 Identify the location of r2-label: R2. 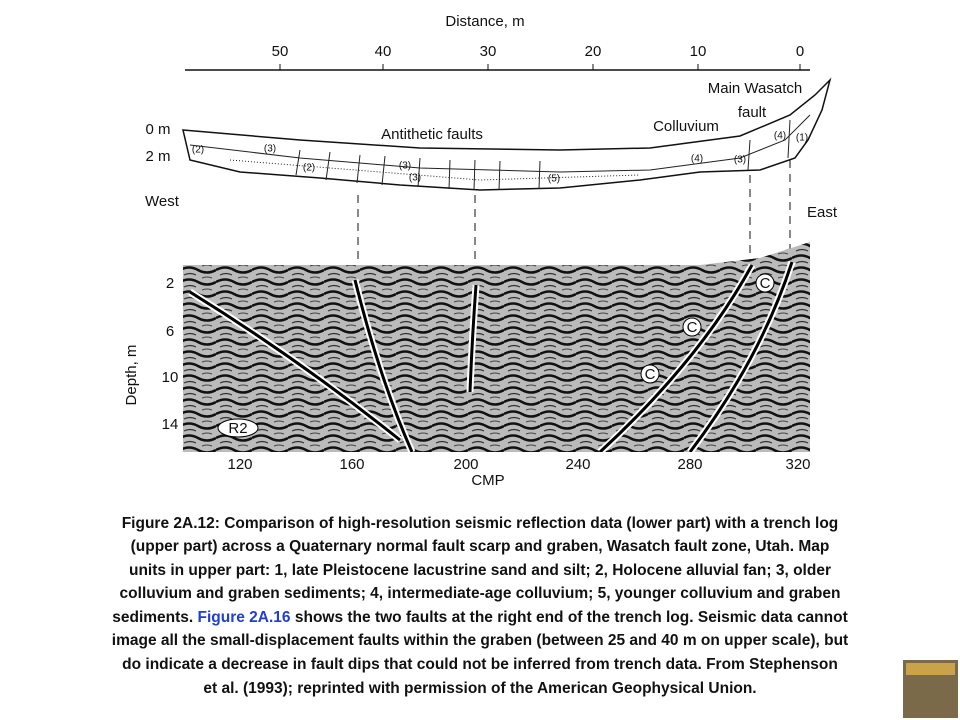
(237, 428).